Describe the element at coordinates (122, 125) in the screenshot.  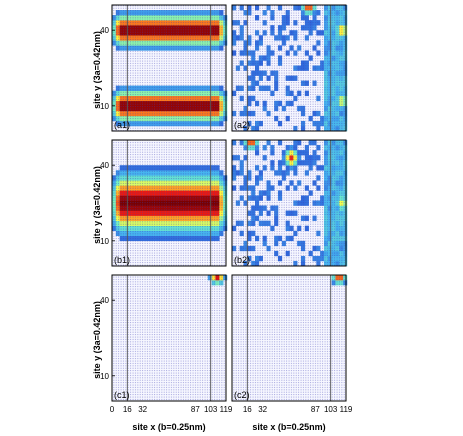
I see `panel-label: (a1)` at that location.